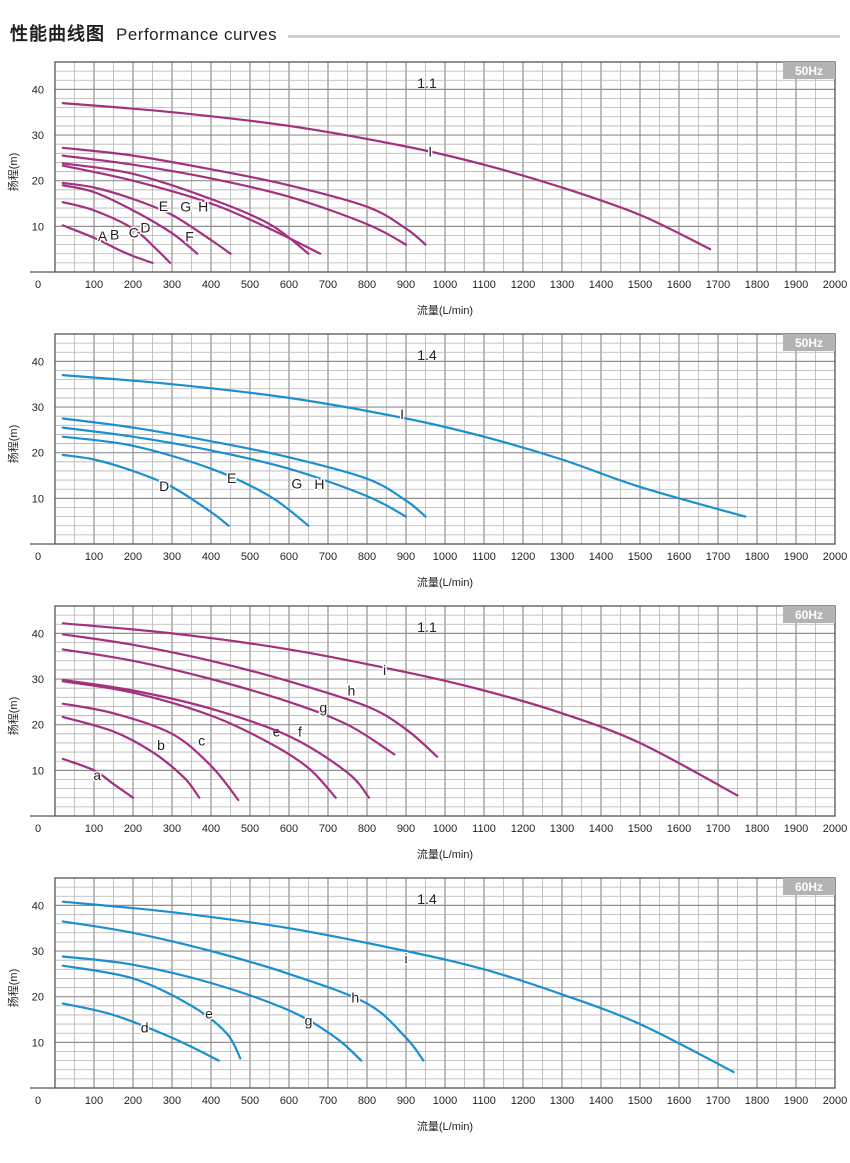 This screenshot has width=850, height=1163. Describe the element at coordinates (103, 236) in the screenshot. I see `series-label-A: A` at that location.